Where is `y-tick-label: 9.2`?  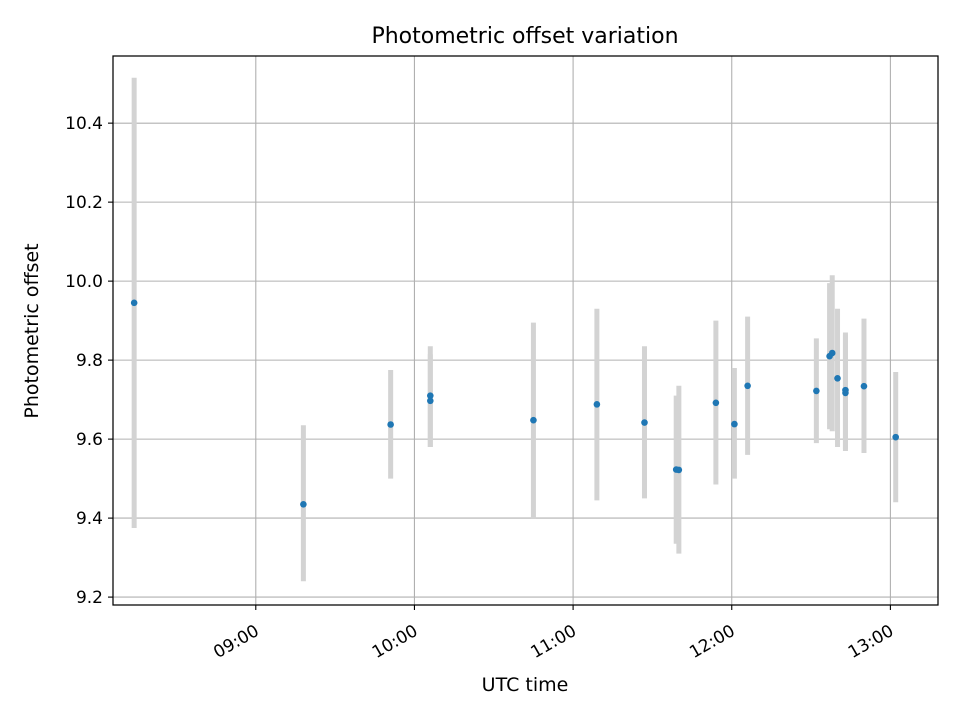
y-tick-label: 9.2 is located at coordinates (89, 598).